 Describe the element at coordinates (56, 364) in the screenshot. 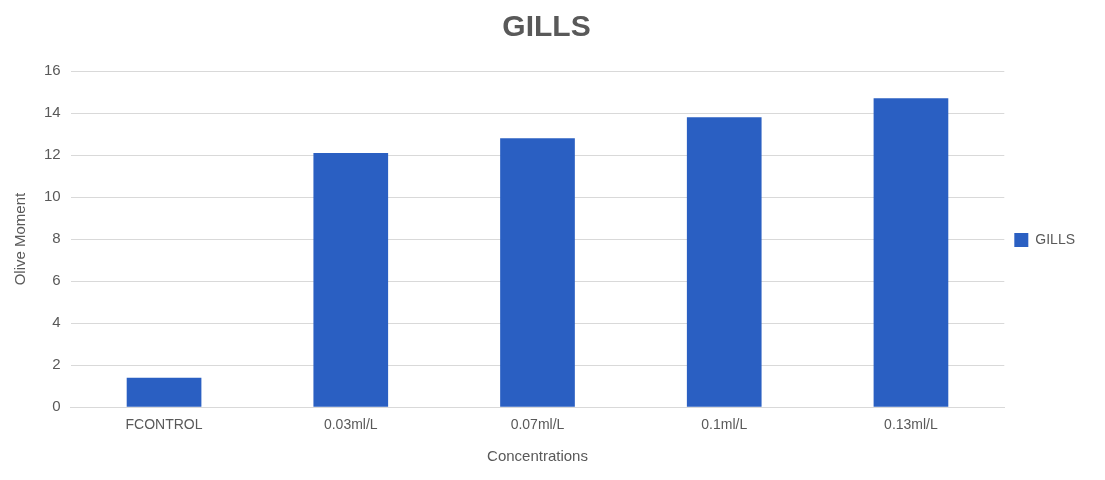

I see `y-tick-label: 2` at that location.